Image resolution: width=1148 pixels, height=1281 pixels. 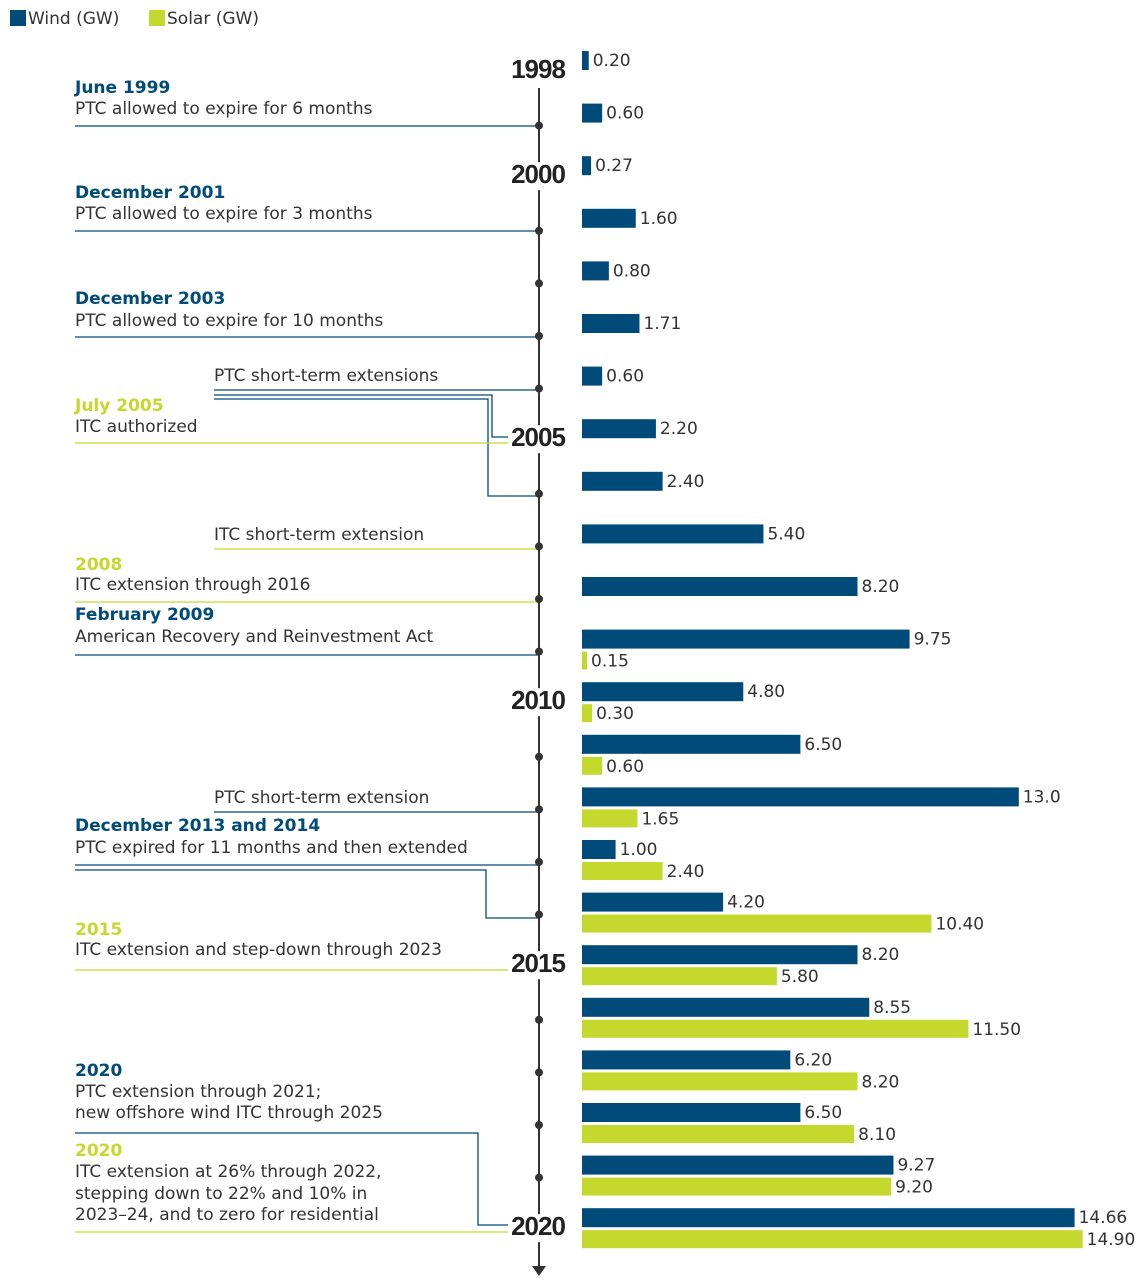 I want to click on annotation-text: PTC allowed to expire for 10 months, so click(x=229, y=321).